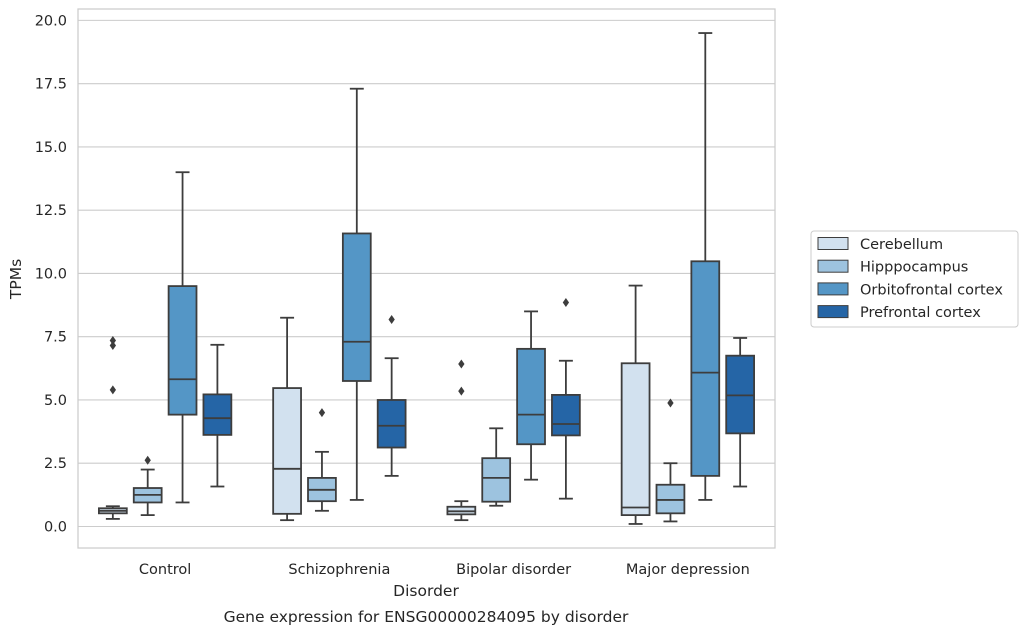 The height and width of the screenshot is (634, 1028). Describe the element at coordinates (55, 338) in the screenshot. I see `y-tick-label: 7.5` at that location.